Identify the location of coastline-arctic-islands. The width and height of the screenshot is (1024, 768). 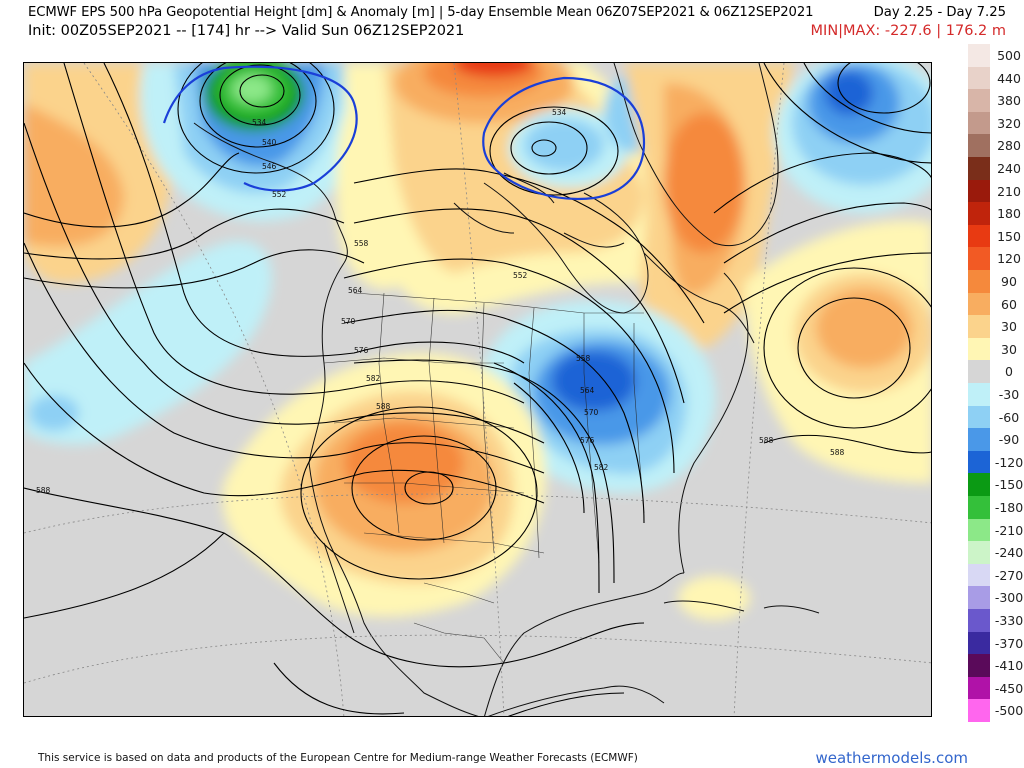
(539, 210).